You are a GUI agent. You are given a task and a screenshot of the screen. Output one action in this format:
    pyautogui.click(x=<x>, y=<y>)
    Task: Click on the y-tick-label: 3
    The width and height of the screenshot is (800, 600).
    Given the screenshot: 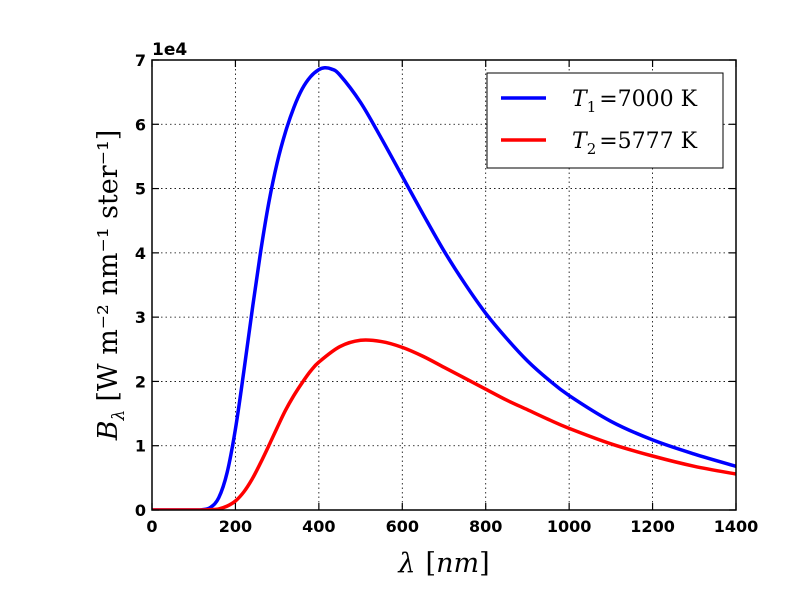 What is the action you would take?
    pyautogui.click(x=140, y=317)
    